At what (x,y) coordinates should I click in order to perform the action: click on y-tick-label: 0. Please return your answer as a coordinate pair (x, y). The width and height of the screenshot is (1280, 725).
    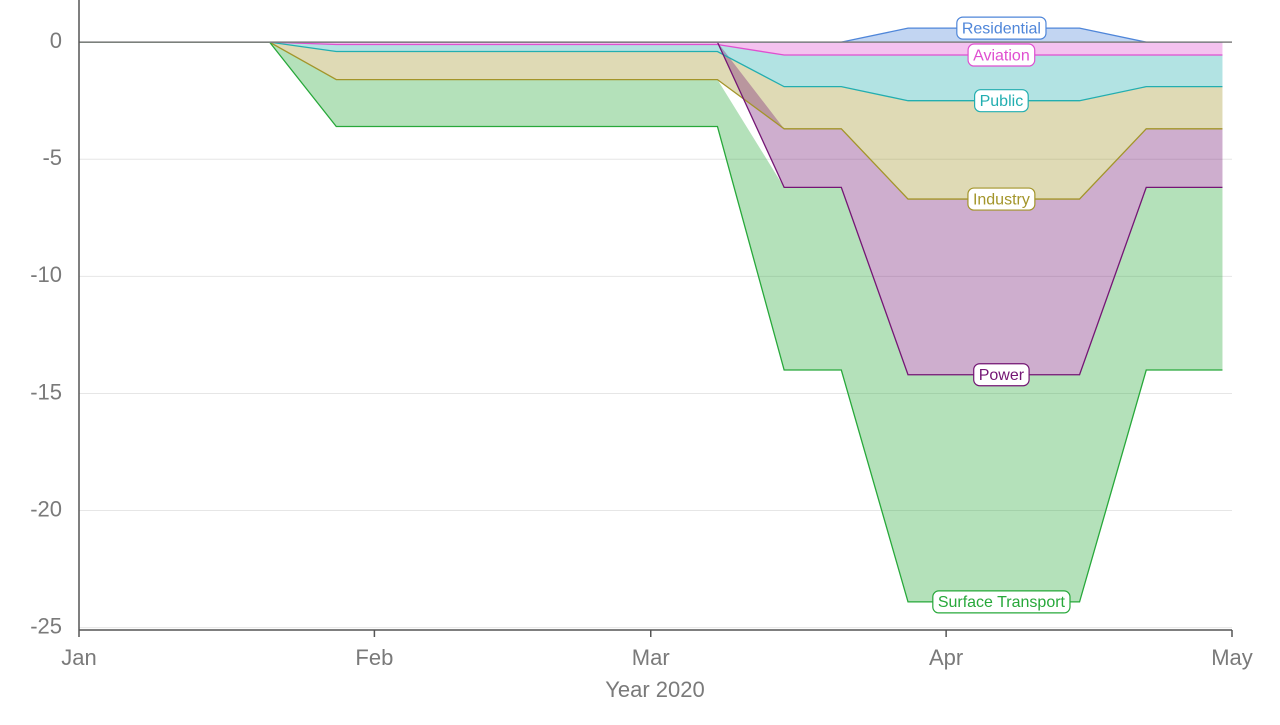
    Looking at the image, I should click on (56, 40).